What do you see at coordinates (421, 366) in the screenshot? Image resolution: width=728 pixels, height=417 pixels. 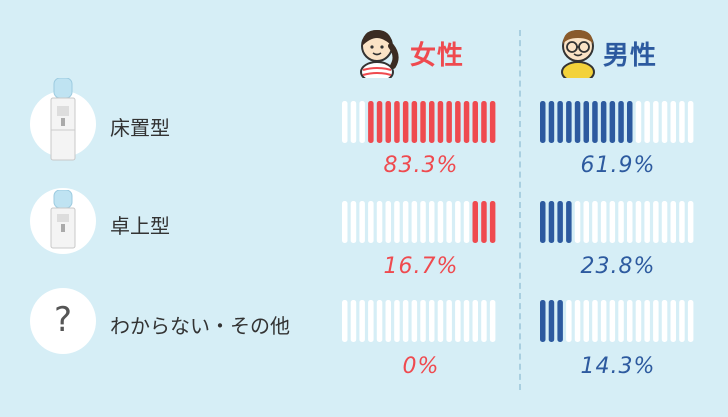 I see `female-pct-row-3: 0%` at bounding box center [421, 366].